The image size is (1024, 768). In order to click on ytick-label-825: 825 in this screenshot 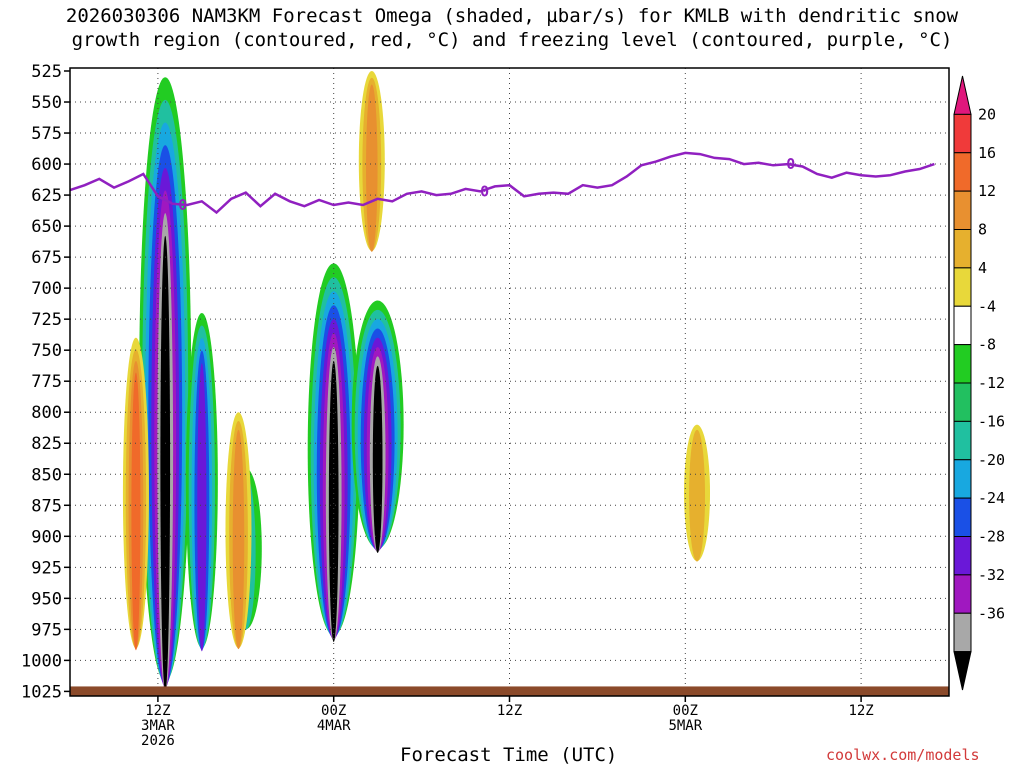, I will do `click(46, 444)`.